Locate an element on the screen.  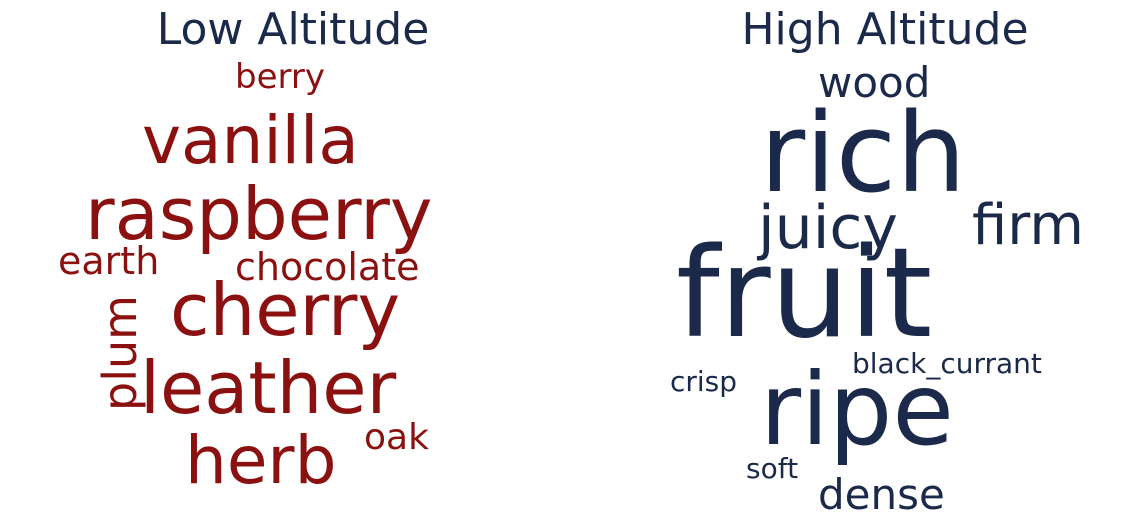
word-leather: leather is located at coordinates (268, 388).